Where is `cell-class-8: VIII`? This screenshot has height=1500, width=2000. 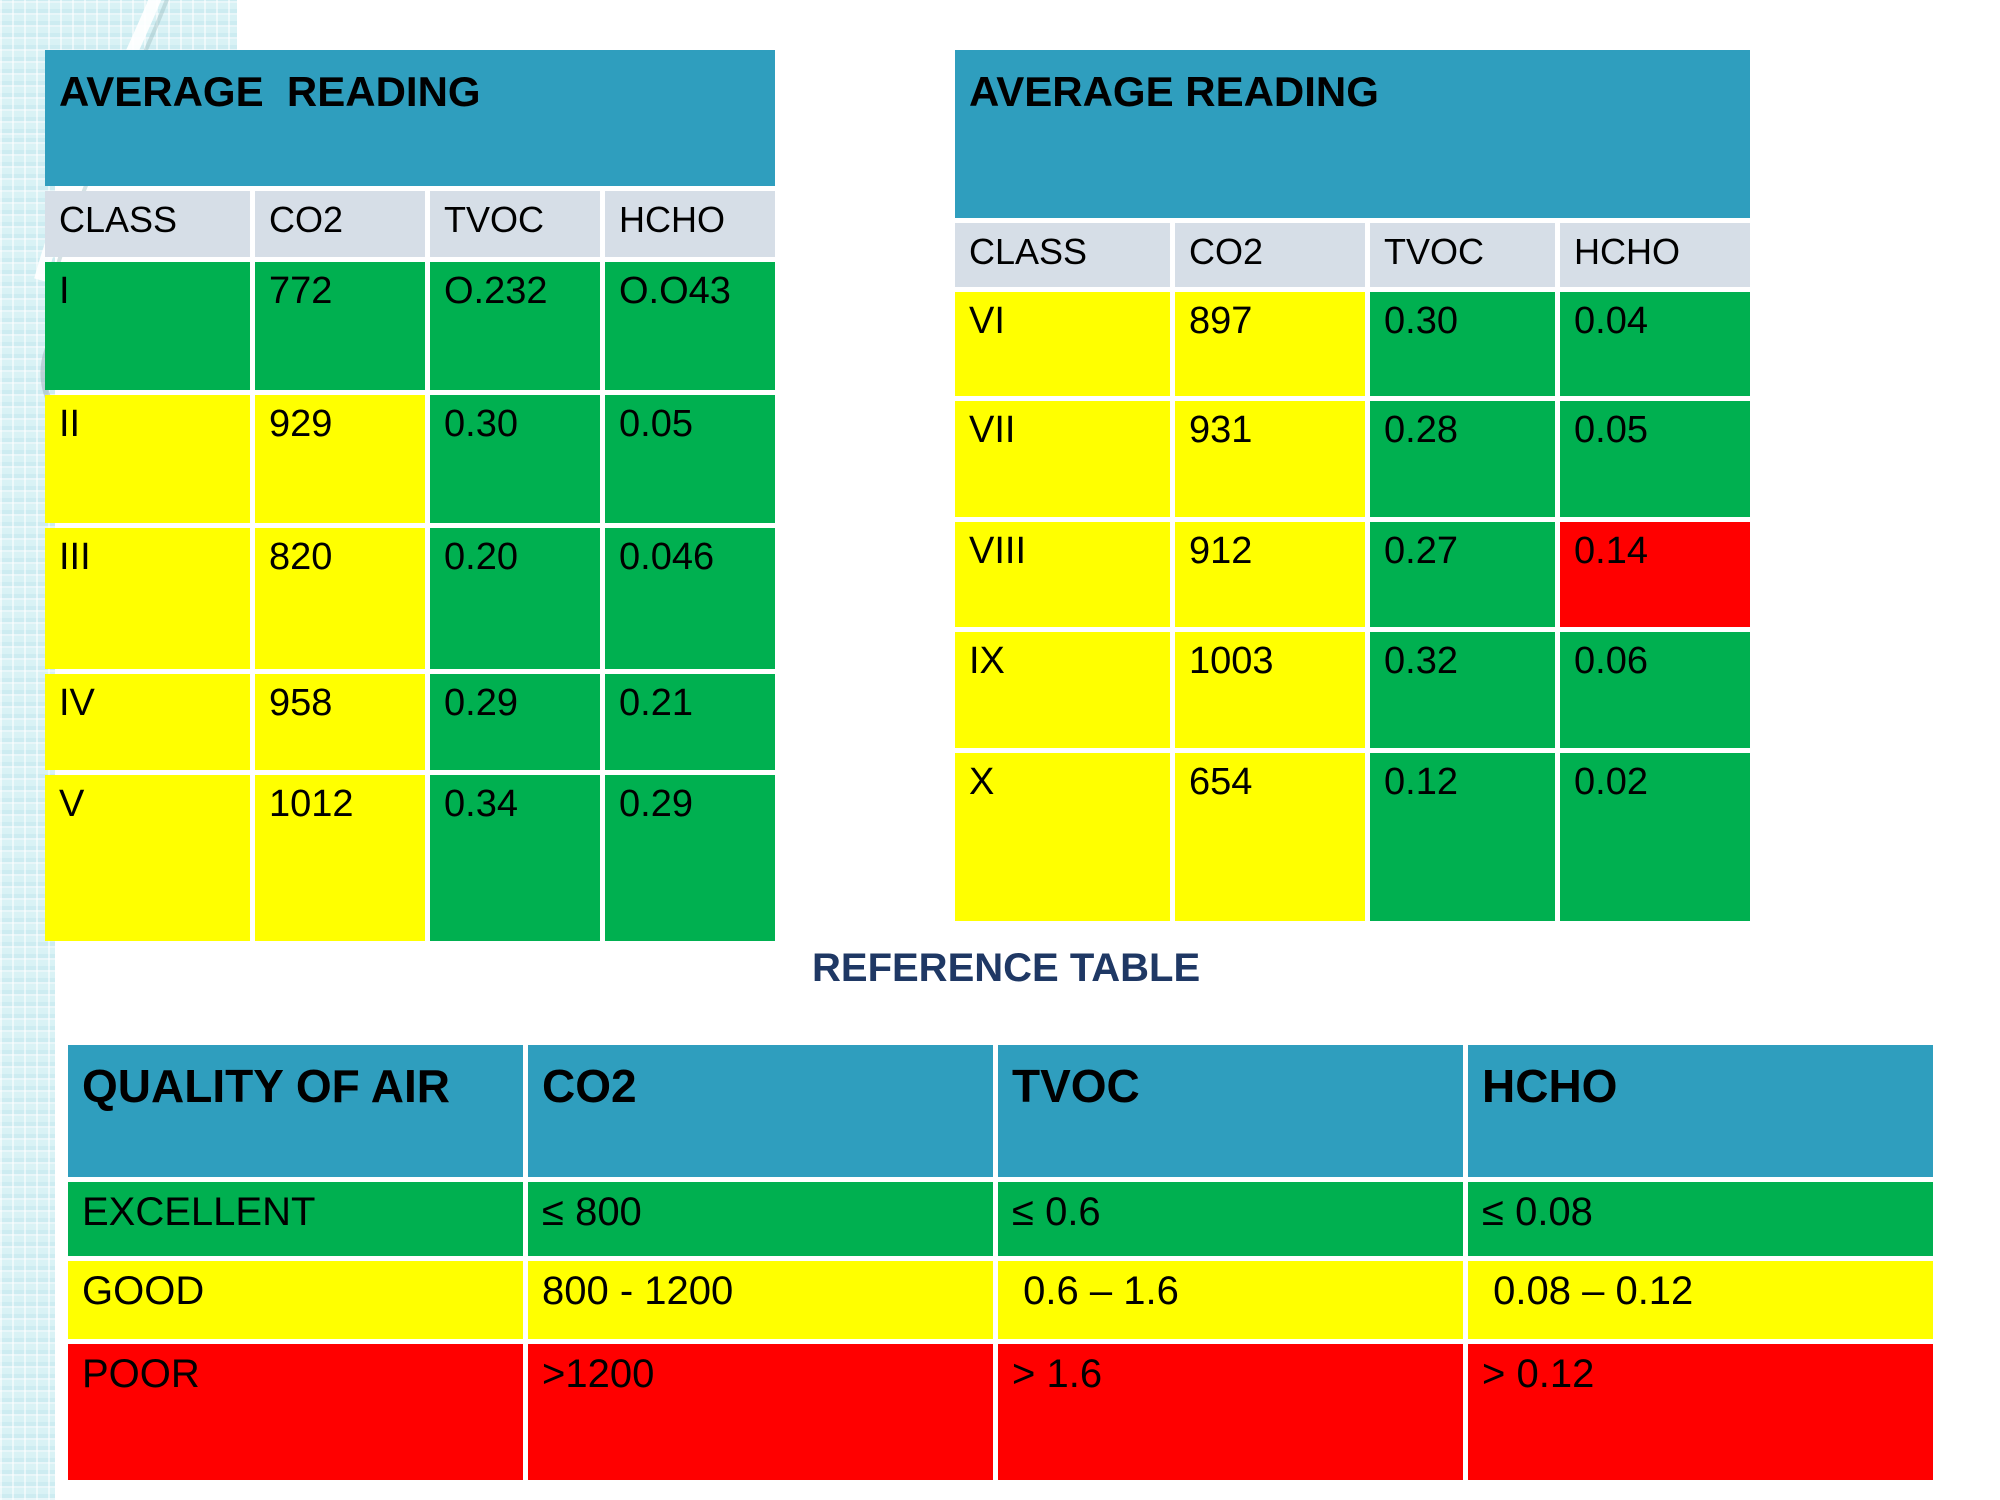
cell-class-8: VIII is located at coordinates (1062, 574).